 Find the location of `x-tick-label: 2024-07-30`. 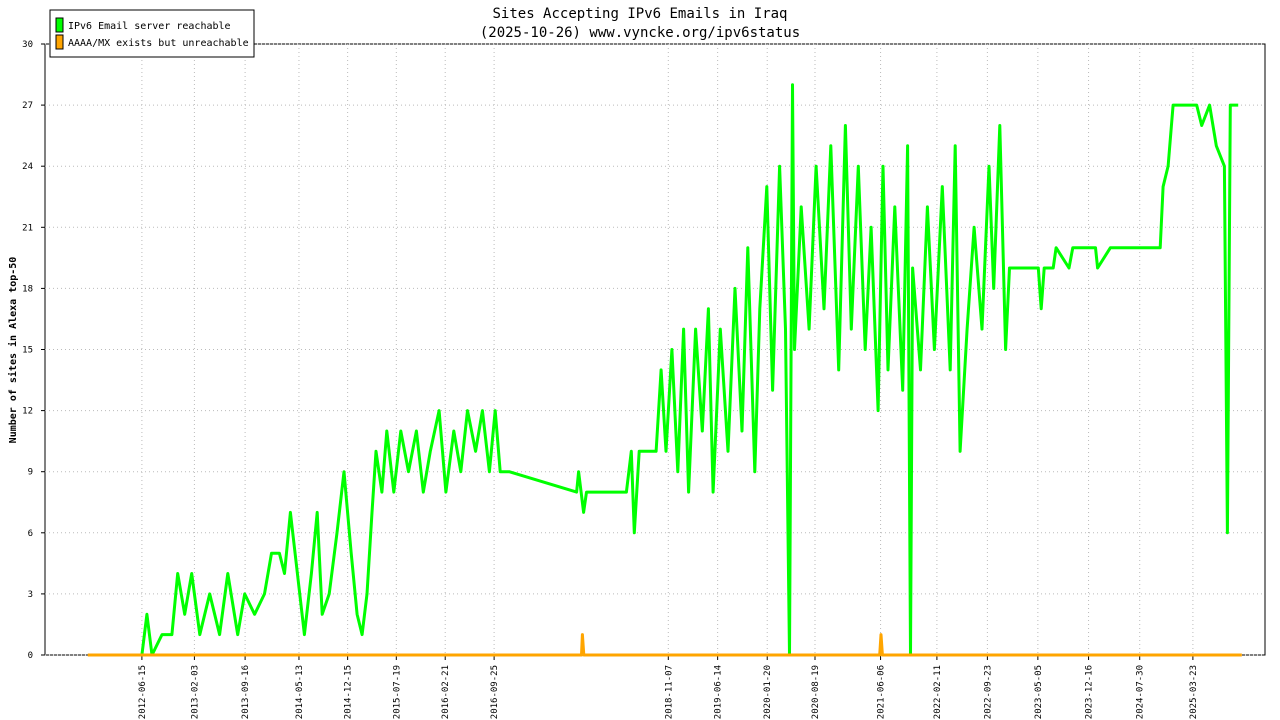

x-tick-label: 2024-07-30 is located at coordinates (1141, 692).